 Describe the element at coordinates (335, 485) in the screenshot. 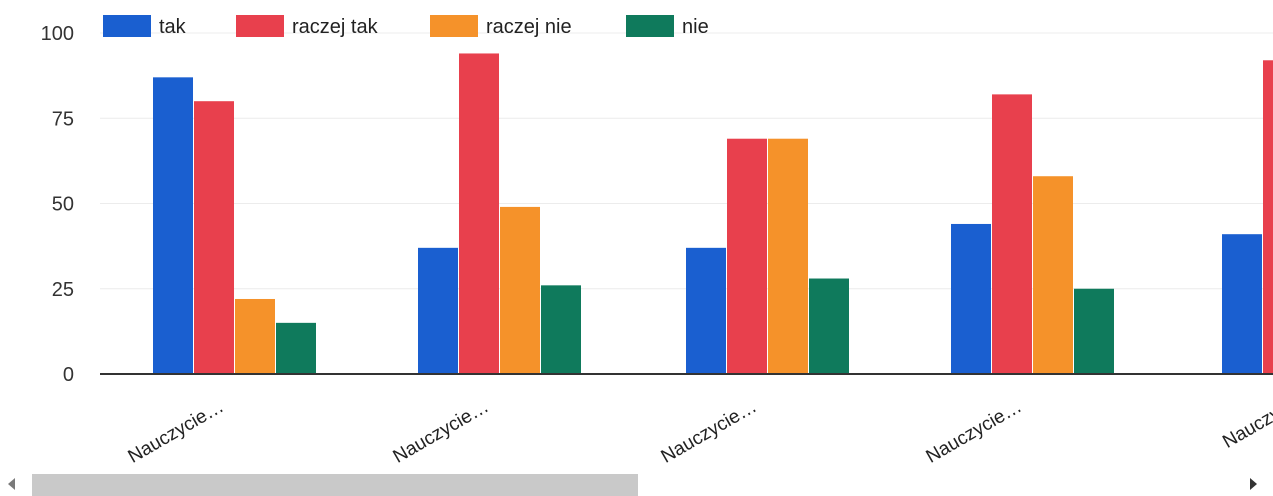

I see `horizontal-scrollbar-thumb` at that location.